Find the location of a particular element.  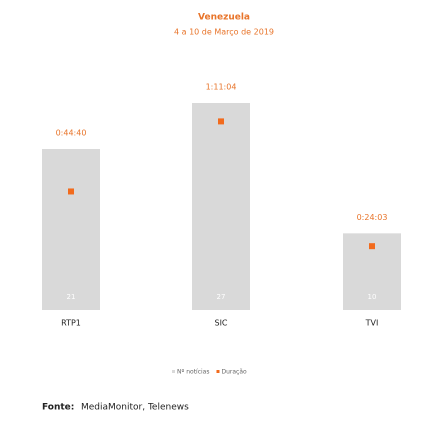

source-label: Fonte: is located at coordinates (58, 408).